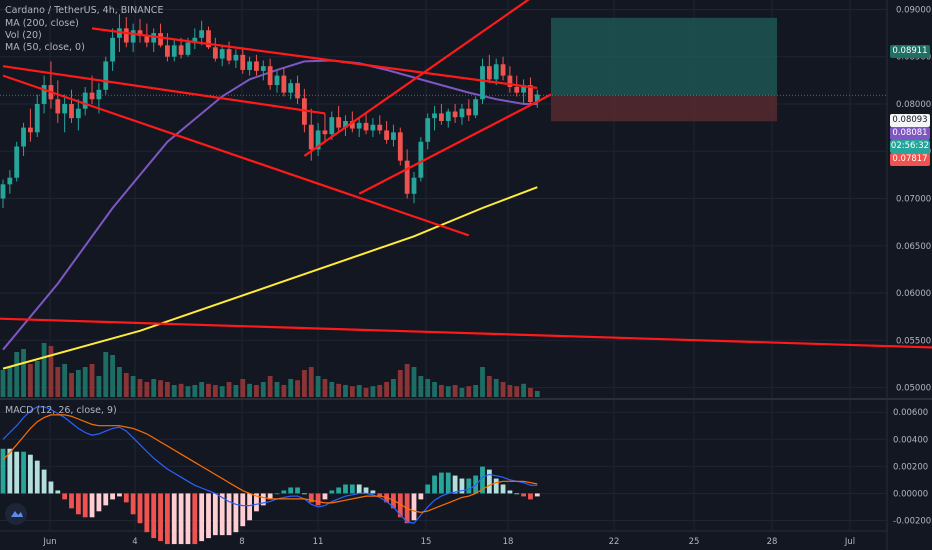 The height and width of the screenshot is (550, 932). I want to click on macd-axis-label: 0.00600, so click(910, 413).